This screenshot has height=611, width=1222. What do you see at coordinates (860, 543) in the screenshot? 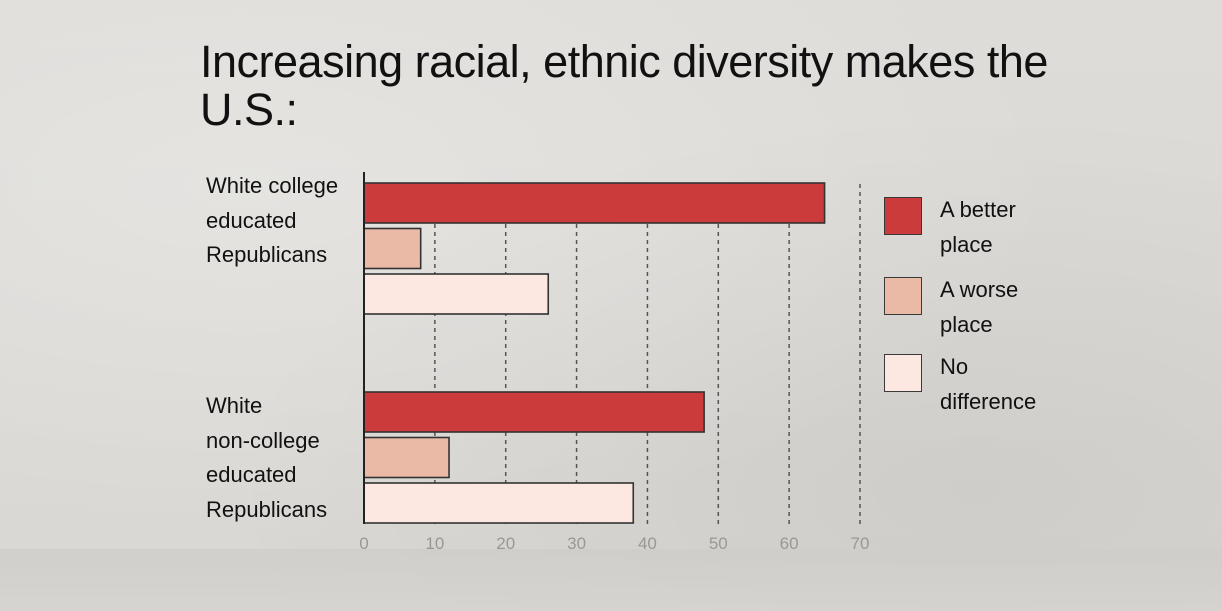
I see `x-tick-label: 70` at bounding box center [860, 543].